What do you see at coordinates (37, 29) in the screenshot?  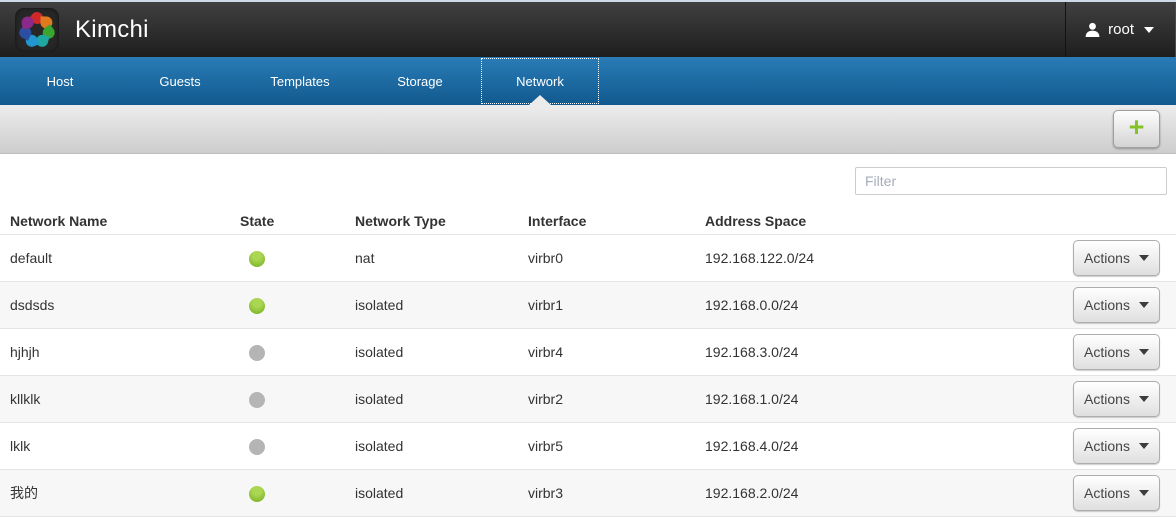 I see `kimchi-logo-icon` at bounding box center [37, 29].